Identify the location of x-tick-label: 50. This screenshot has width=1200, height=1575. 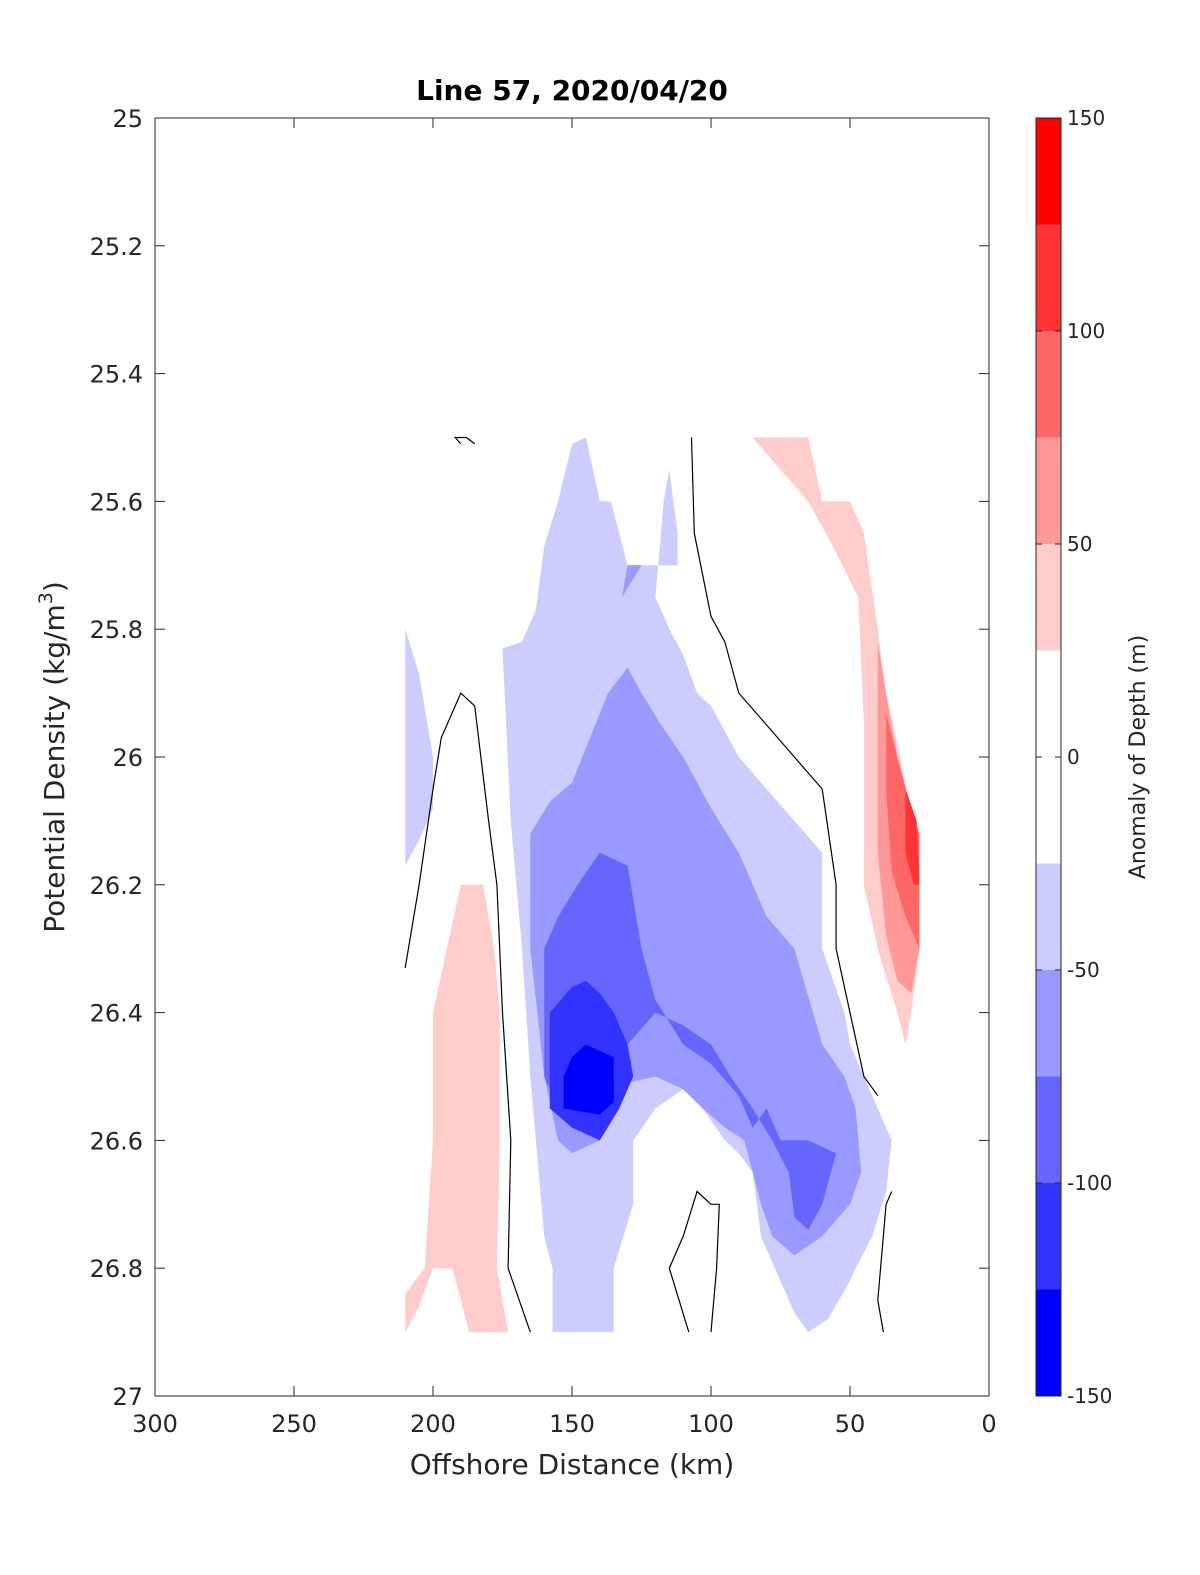
(850, 1424).